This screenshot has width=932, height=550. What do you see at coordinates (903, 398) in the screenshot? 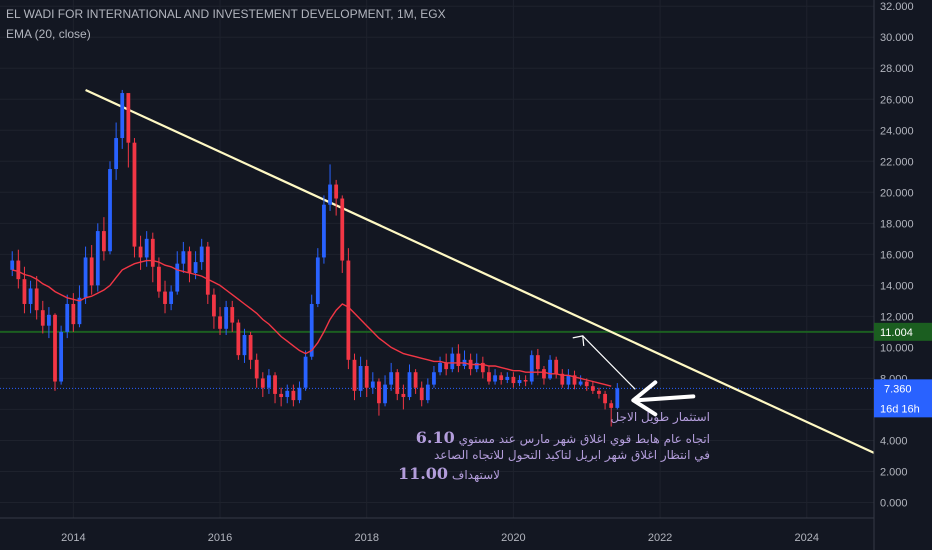
I see `current-price-tag: 7.360 16d 16h` at bounding box center [903, 398].